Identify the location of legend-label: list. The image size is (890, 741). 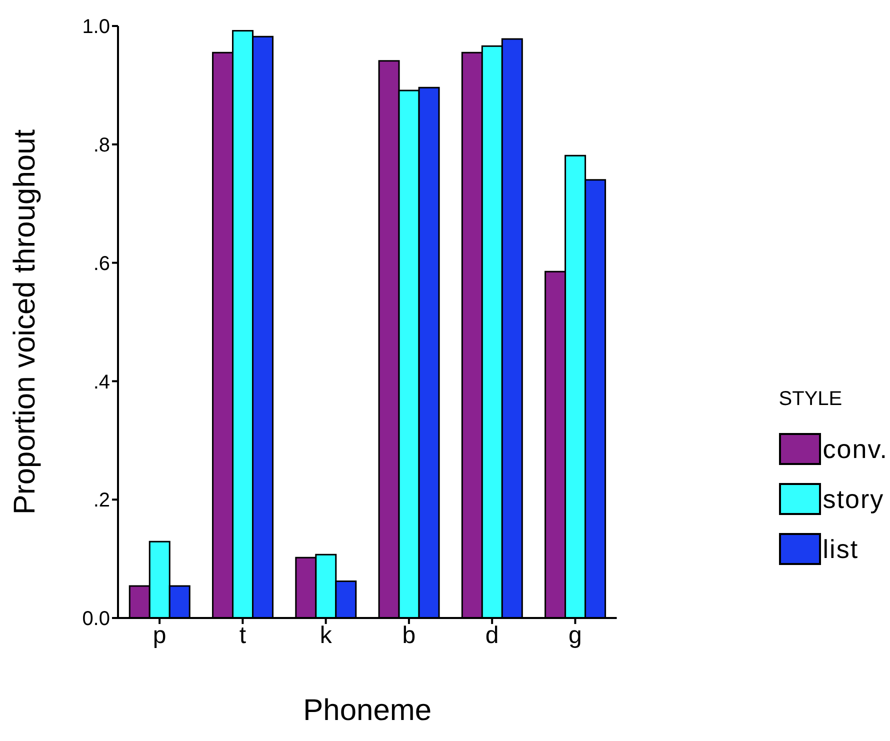
(840, 549).